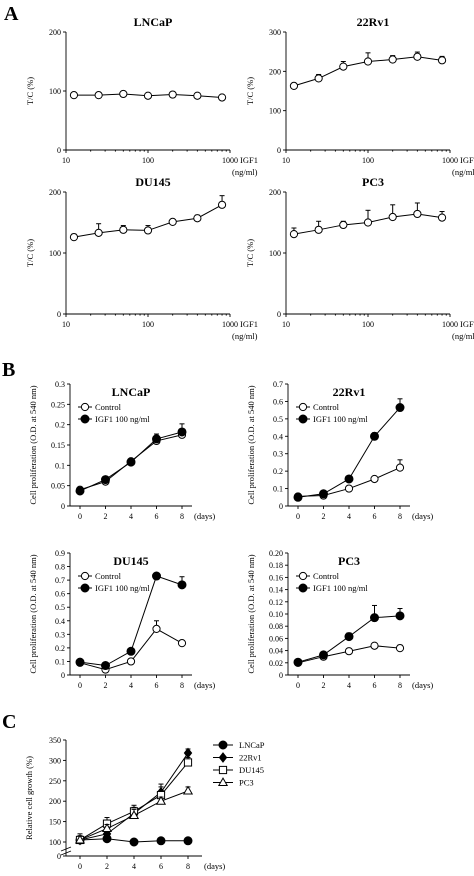 Image resolution: width=474 pixels, height=876 pixels. Describe the element at coordinates (278, 436) in the screenshot. I see `y-tick-label: 0.4` at that location.